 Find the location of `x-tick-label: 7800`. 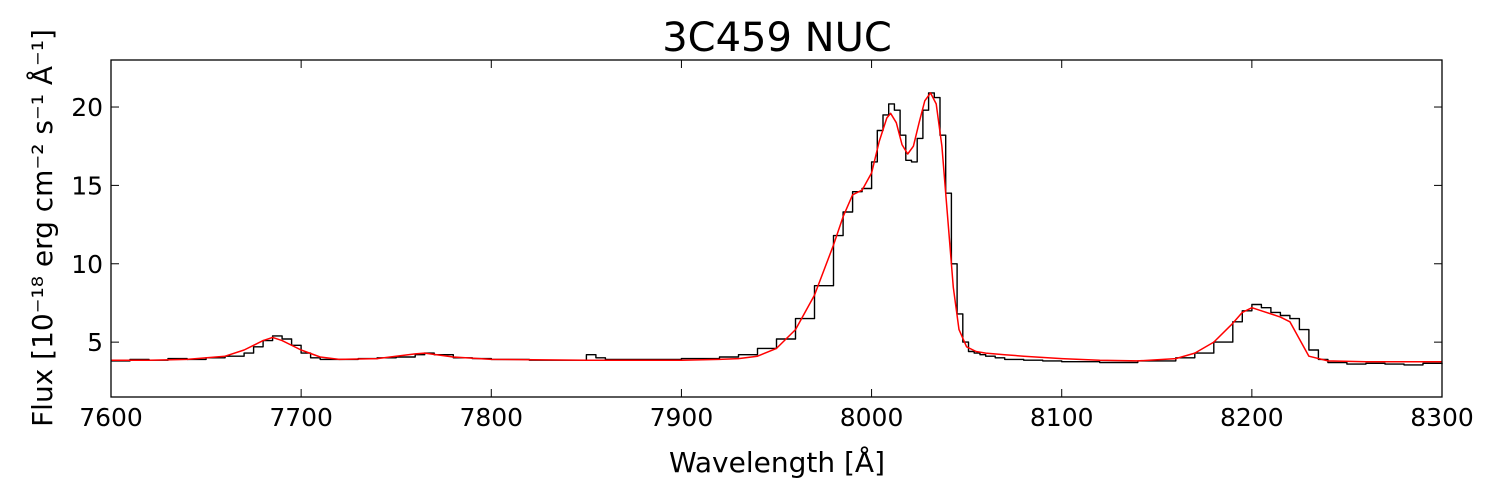

x-tick-label: 7800 is located at coordinates (491, 417).